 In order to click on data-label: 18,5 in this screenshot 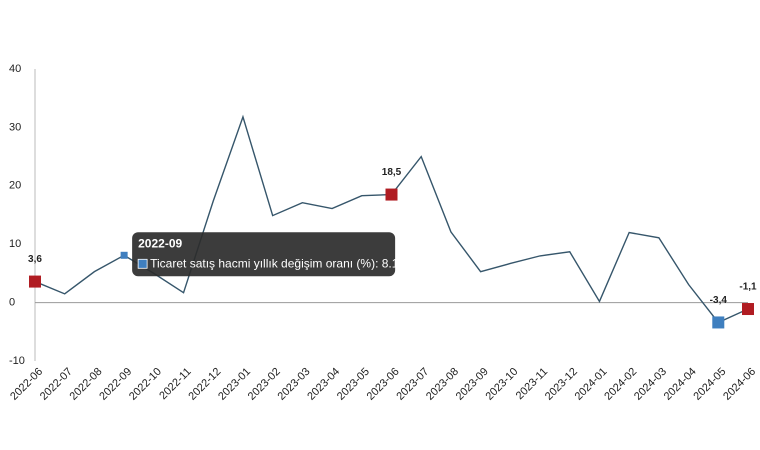, I will do `click(392, 172)`.